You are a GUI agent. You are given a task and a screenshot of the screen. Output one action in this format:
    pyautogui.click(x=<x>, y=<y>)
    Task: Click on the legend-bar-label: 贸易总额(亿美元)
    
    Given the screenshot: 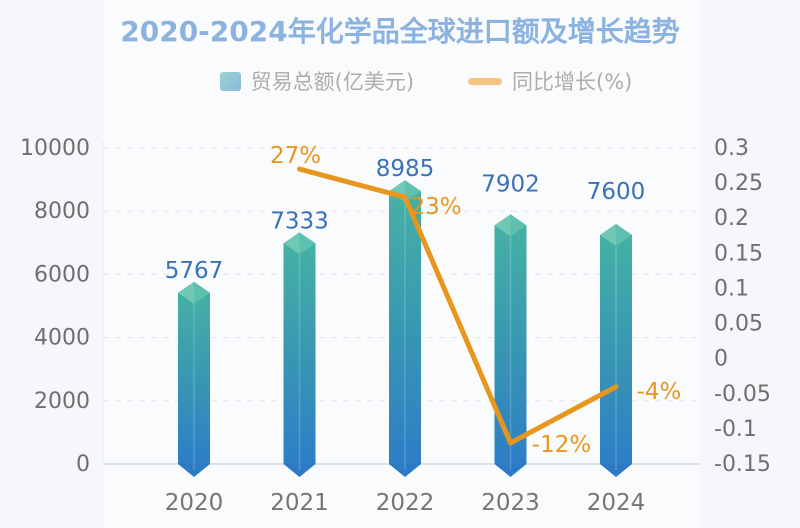 What is the action you would take?
    pyautogui.click(x=332, y=81)
    